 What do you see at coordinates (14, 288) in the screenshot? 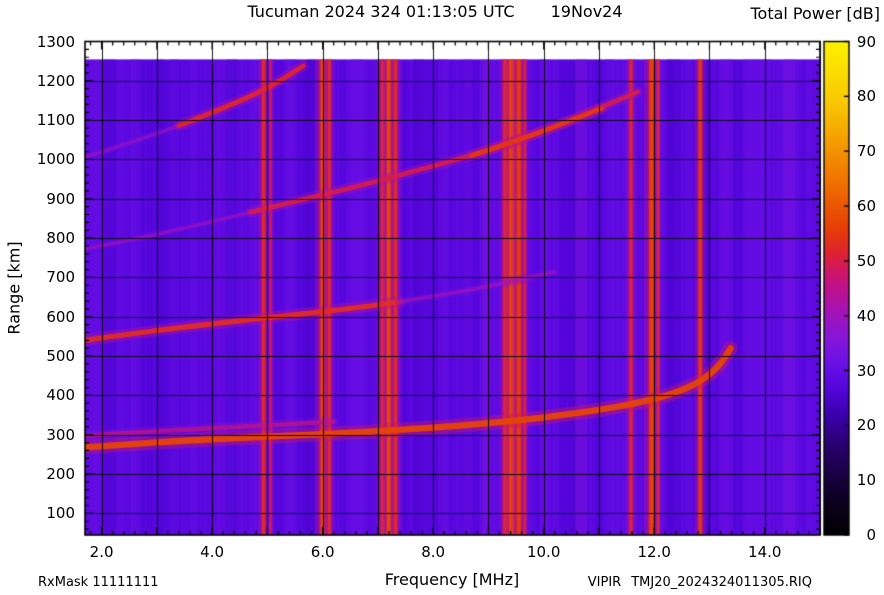
I see `y-axis-title: Range [km]` at bounding box center [14, 288].